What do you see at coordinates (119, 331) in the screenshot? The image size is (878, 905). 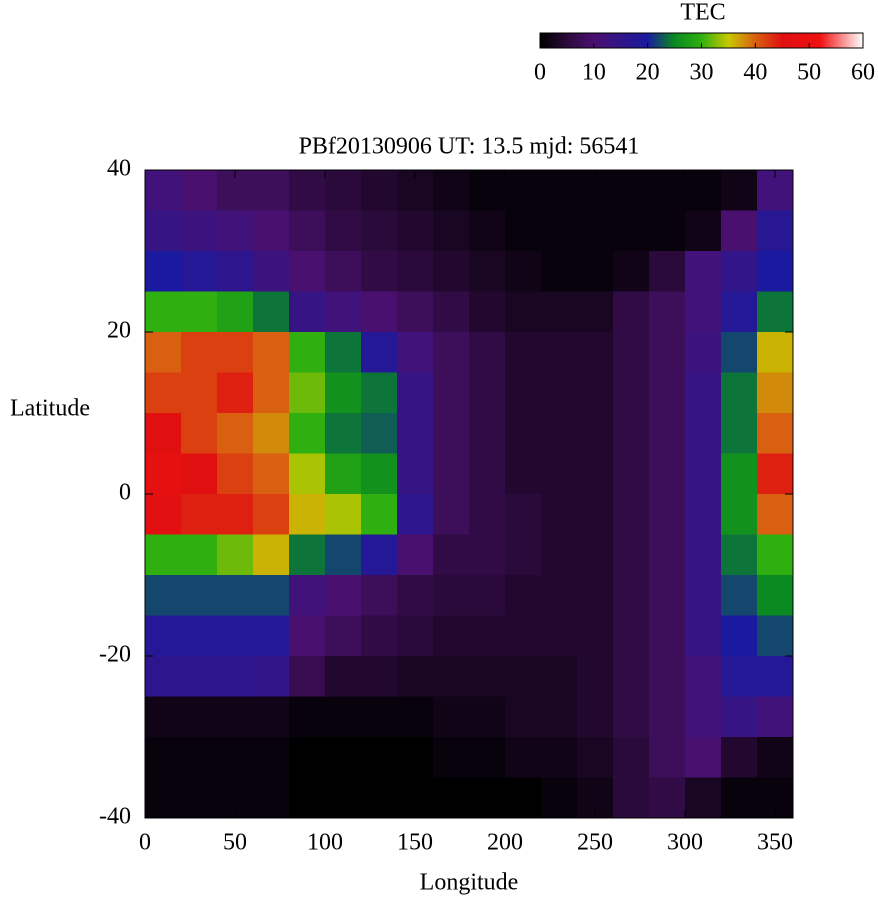 I see `y-tick-label: 20` at bounding box center [119, 331].